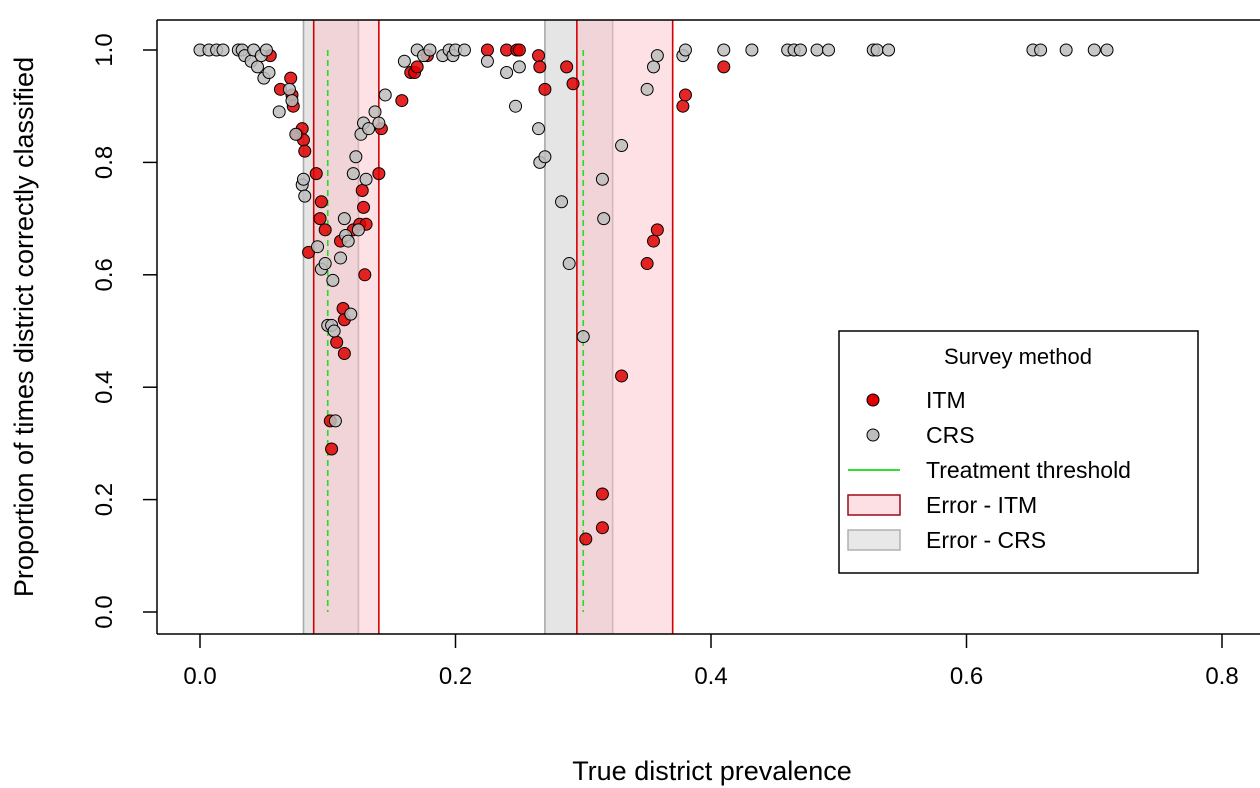 This screenshot has height=788, width=1260. What do you see at coordinates (104, 499) in the screenshot?
I see `y-tick-label-1: 0.2` at bounding box center [104, 499].